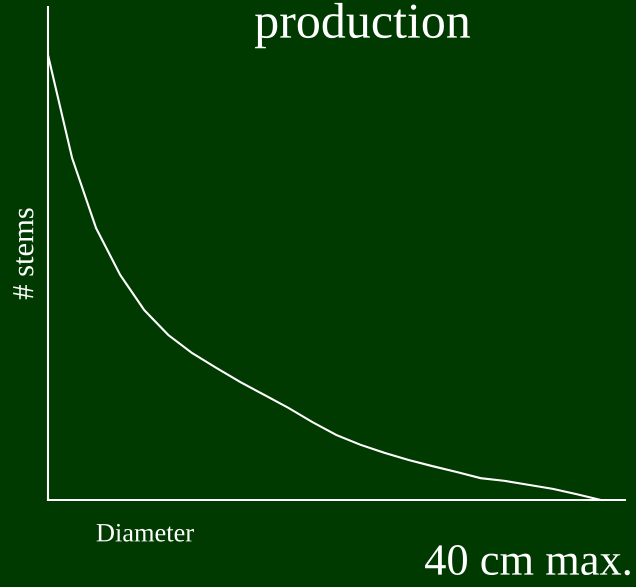 The width and height of the screenshot is (636, 587). Describe the element at coordinates (145, 533) in the screenshot. I see `x-axis-title: Diameter` at that location.